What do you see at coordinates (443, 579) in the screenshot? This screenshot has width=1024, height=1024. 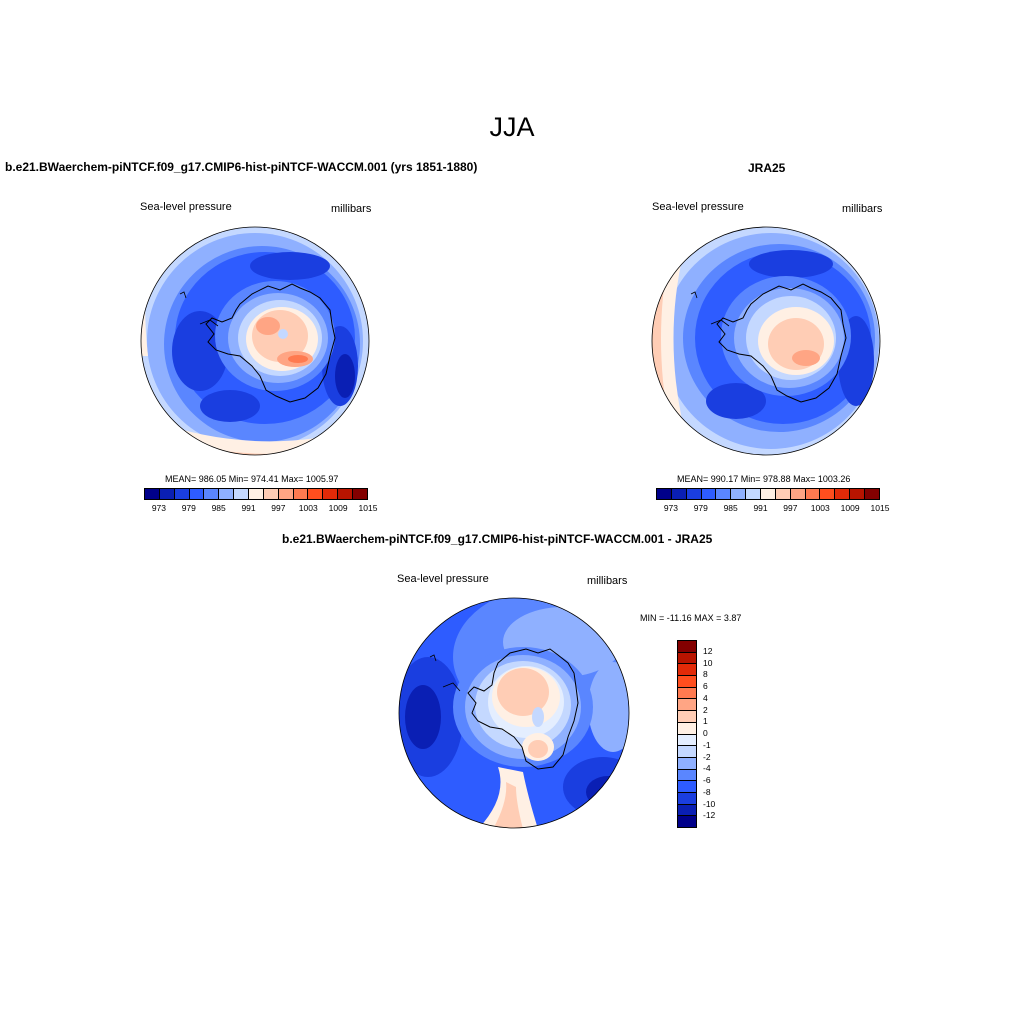 I see `panel3-variable: Sea-level pressure` at bounding box center [443, 579].